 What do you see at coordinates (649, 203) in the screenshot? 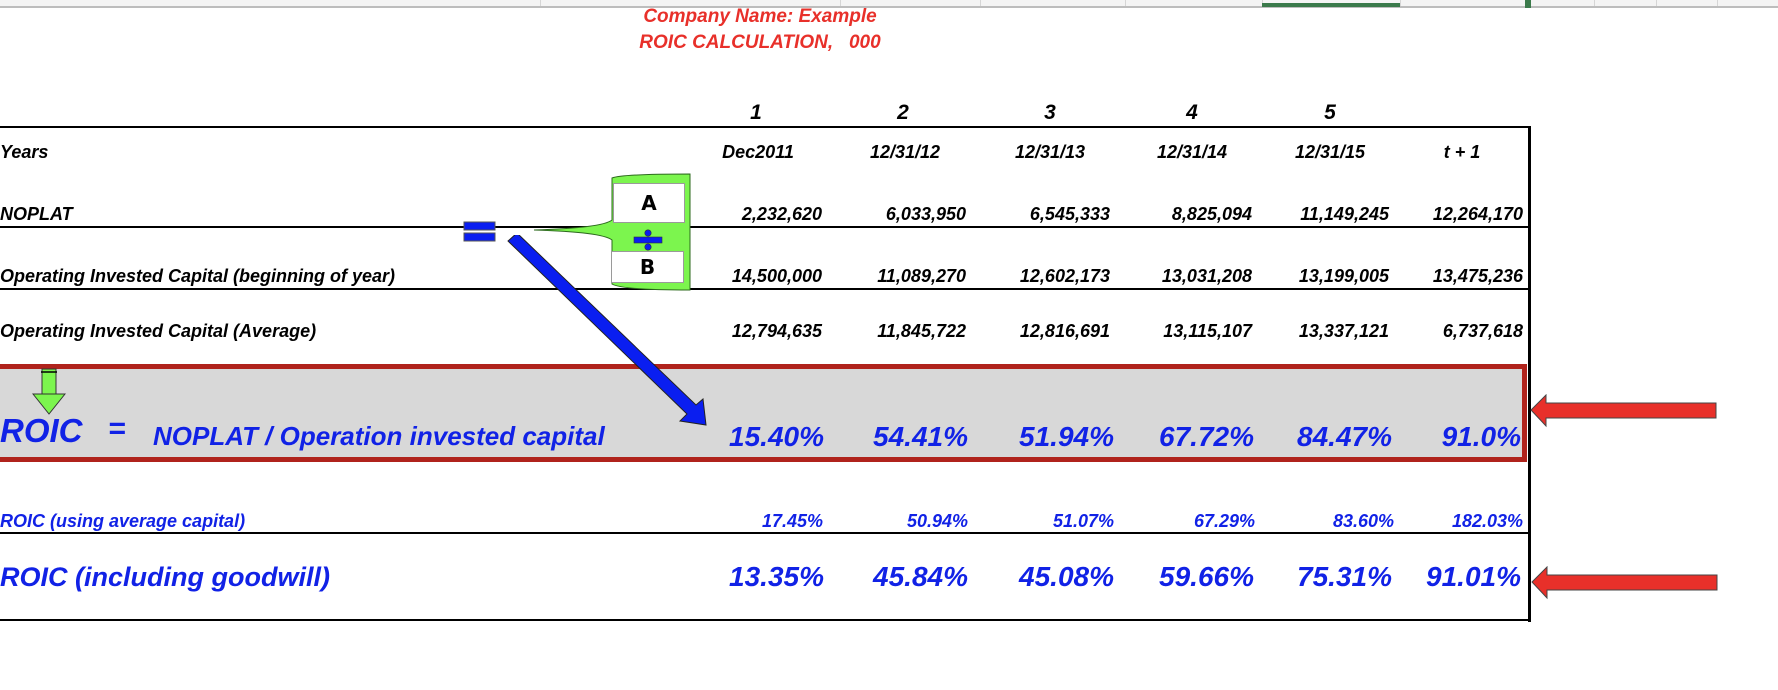
I see `numerator-box: A` at bounding box center [649, 203].